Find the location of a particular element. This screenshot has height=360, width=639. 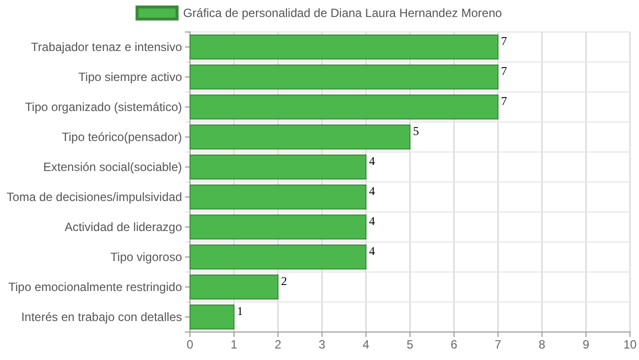

y-tick-label: Extensión social(sociable) is located at coordinates (112, 167).